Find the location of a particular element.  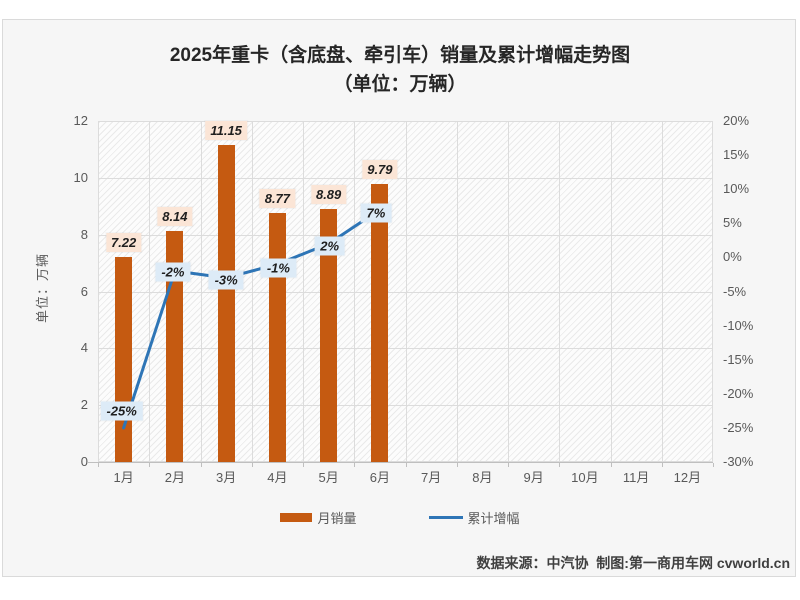

legend-bar-label: 月销量 is located at coordinates (337, 518).